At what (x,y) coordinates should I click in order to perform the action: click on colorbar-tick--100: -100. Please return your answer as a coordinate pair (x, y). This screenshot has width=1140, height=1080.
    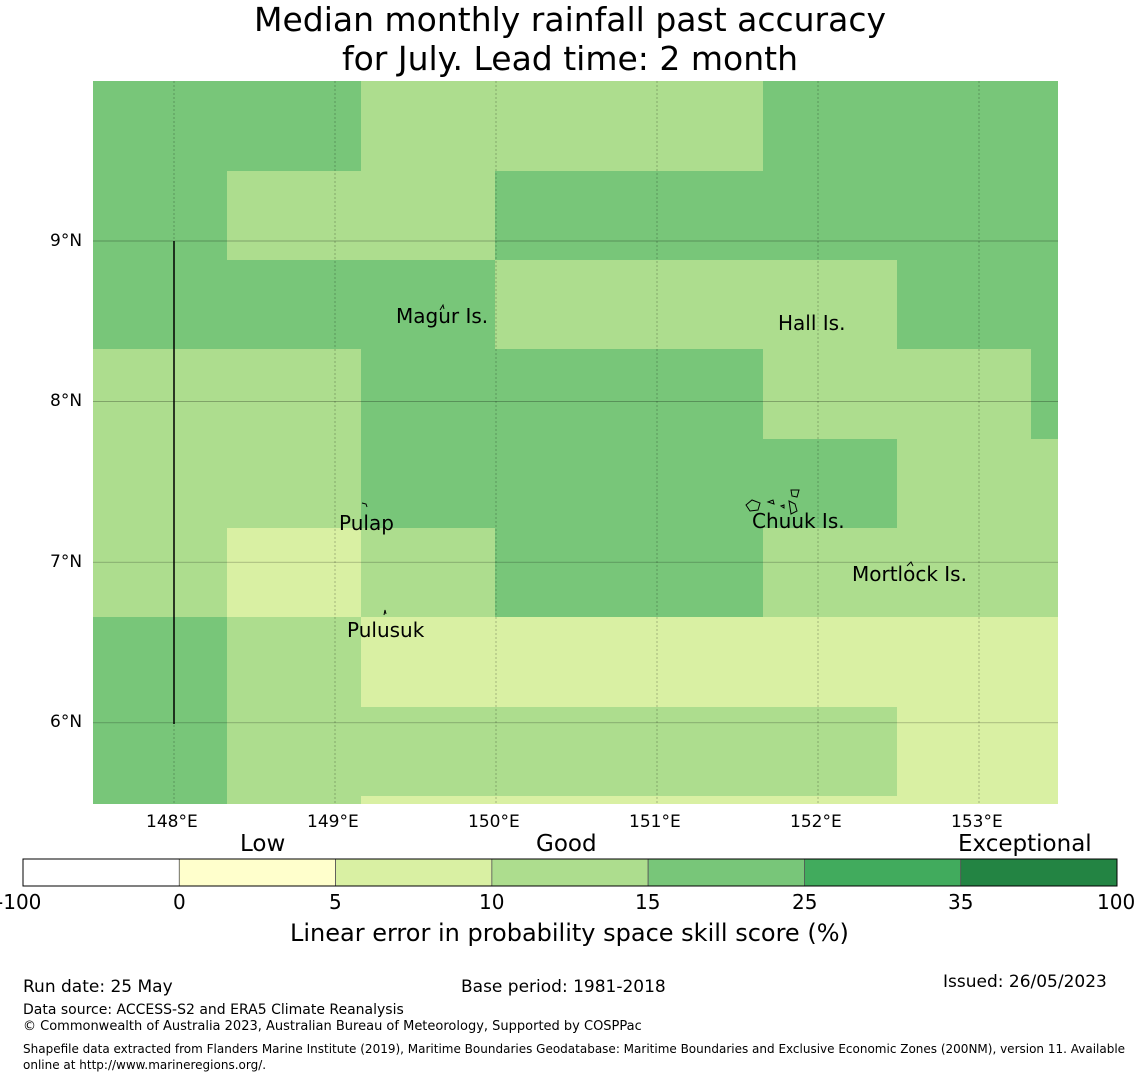
    Looking at the image, I should click on (21, 902).